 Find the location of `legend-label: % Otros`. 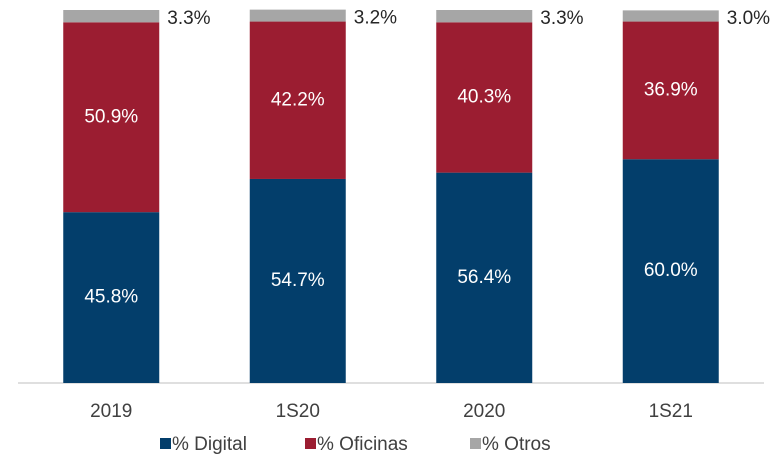

legend-label: % Otros is located at coordinates (516, 444).